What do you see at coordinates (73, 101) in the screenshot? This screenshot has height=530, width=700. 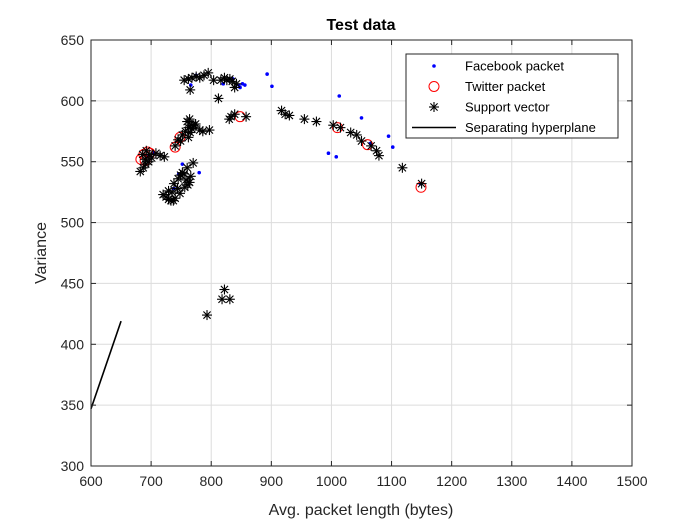 I see `y-tick-label: 600` at bounding box center [73, 101].